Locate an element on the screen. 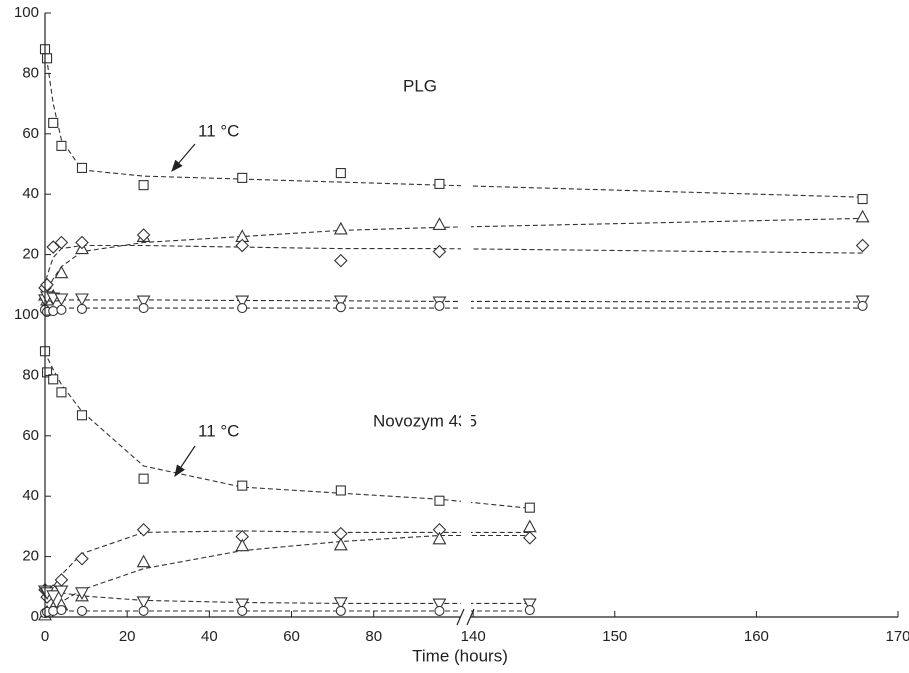 The height and width of the screenshot is (673, 909). annotation: Novozym 435 is located at coordinates (425, 420).